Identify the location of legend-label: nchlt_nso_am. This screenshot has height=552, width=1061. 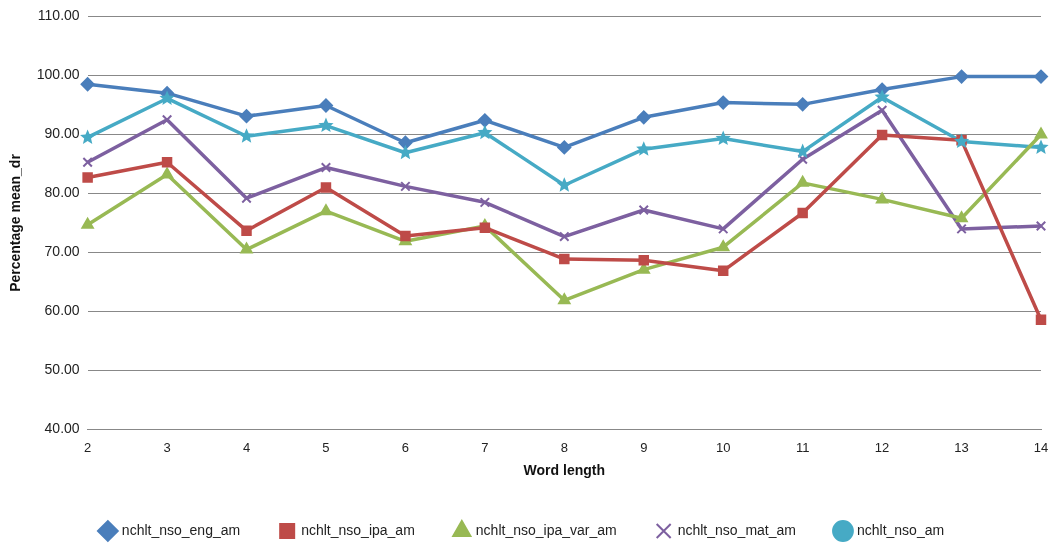
(900, 529).